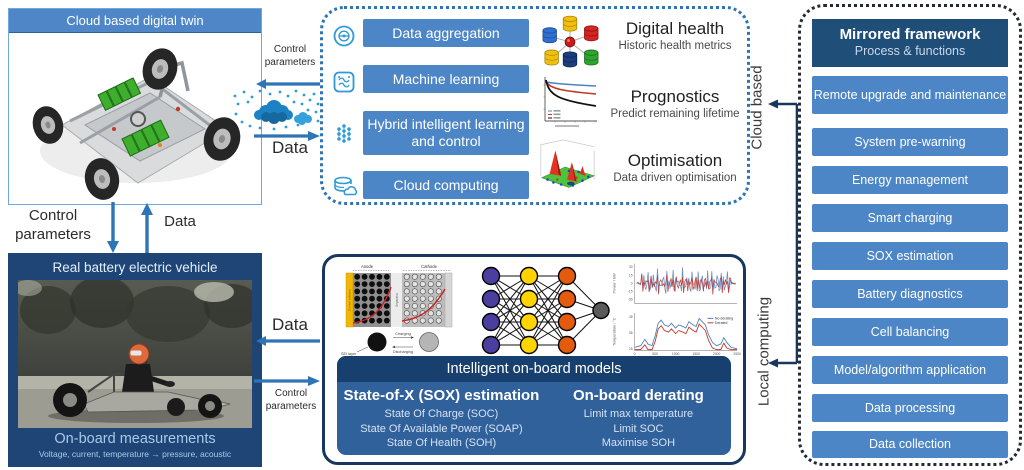  I want to click on function-smart-charging: Smart charging, so click(910, 218).